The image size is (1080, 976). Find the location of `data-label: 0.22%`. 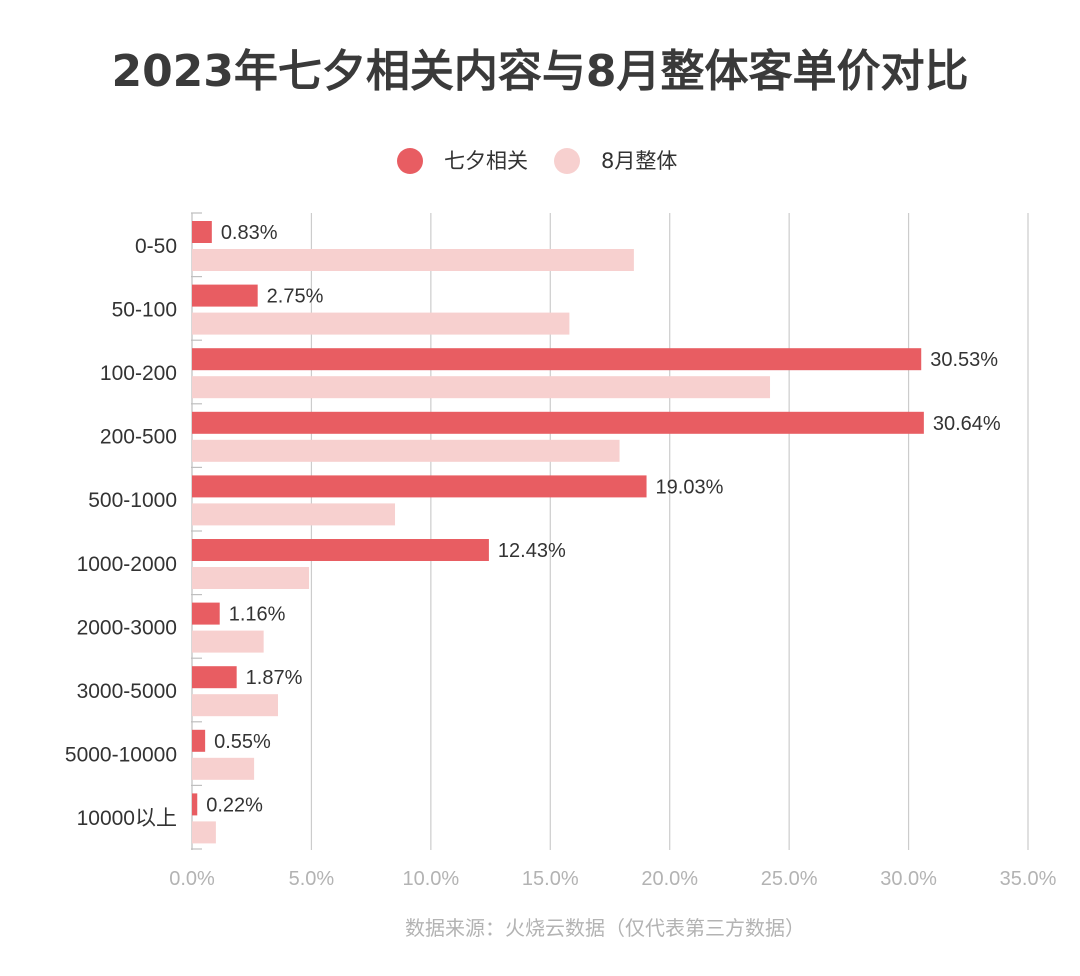

data-label: 0.22% is located at coordinates (234, 805).